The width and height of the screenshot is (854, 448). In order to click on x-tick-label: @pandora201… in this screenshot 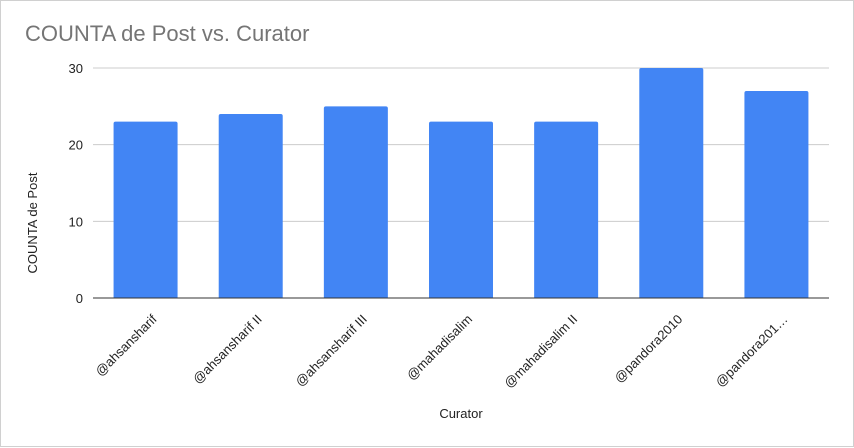, I will do `click(751, 351)`.